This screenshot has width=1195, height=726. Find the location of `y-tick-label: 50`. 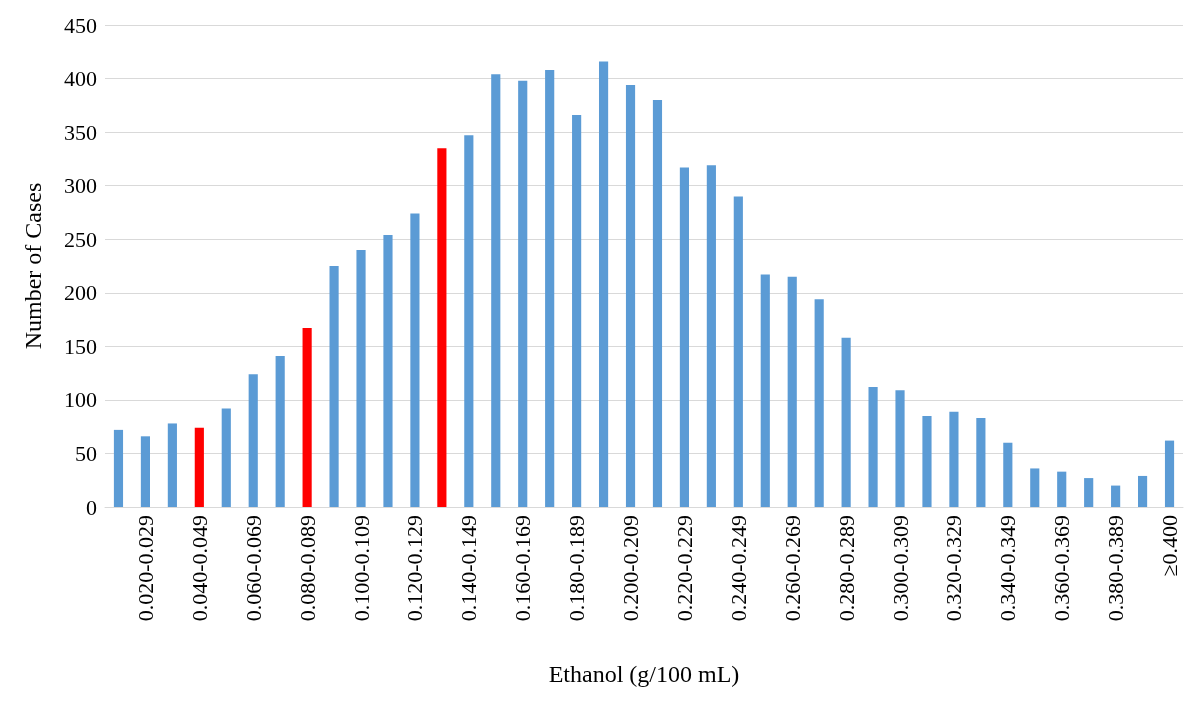

y-tick-label: 50 is located at coordinates (86, 453).